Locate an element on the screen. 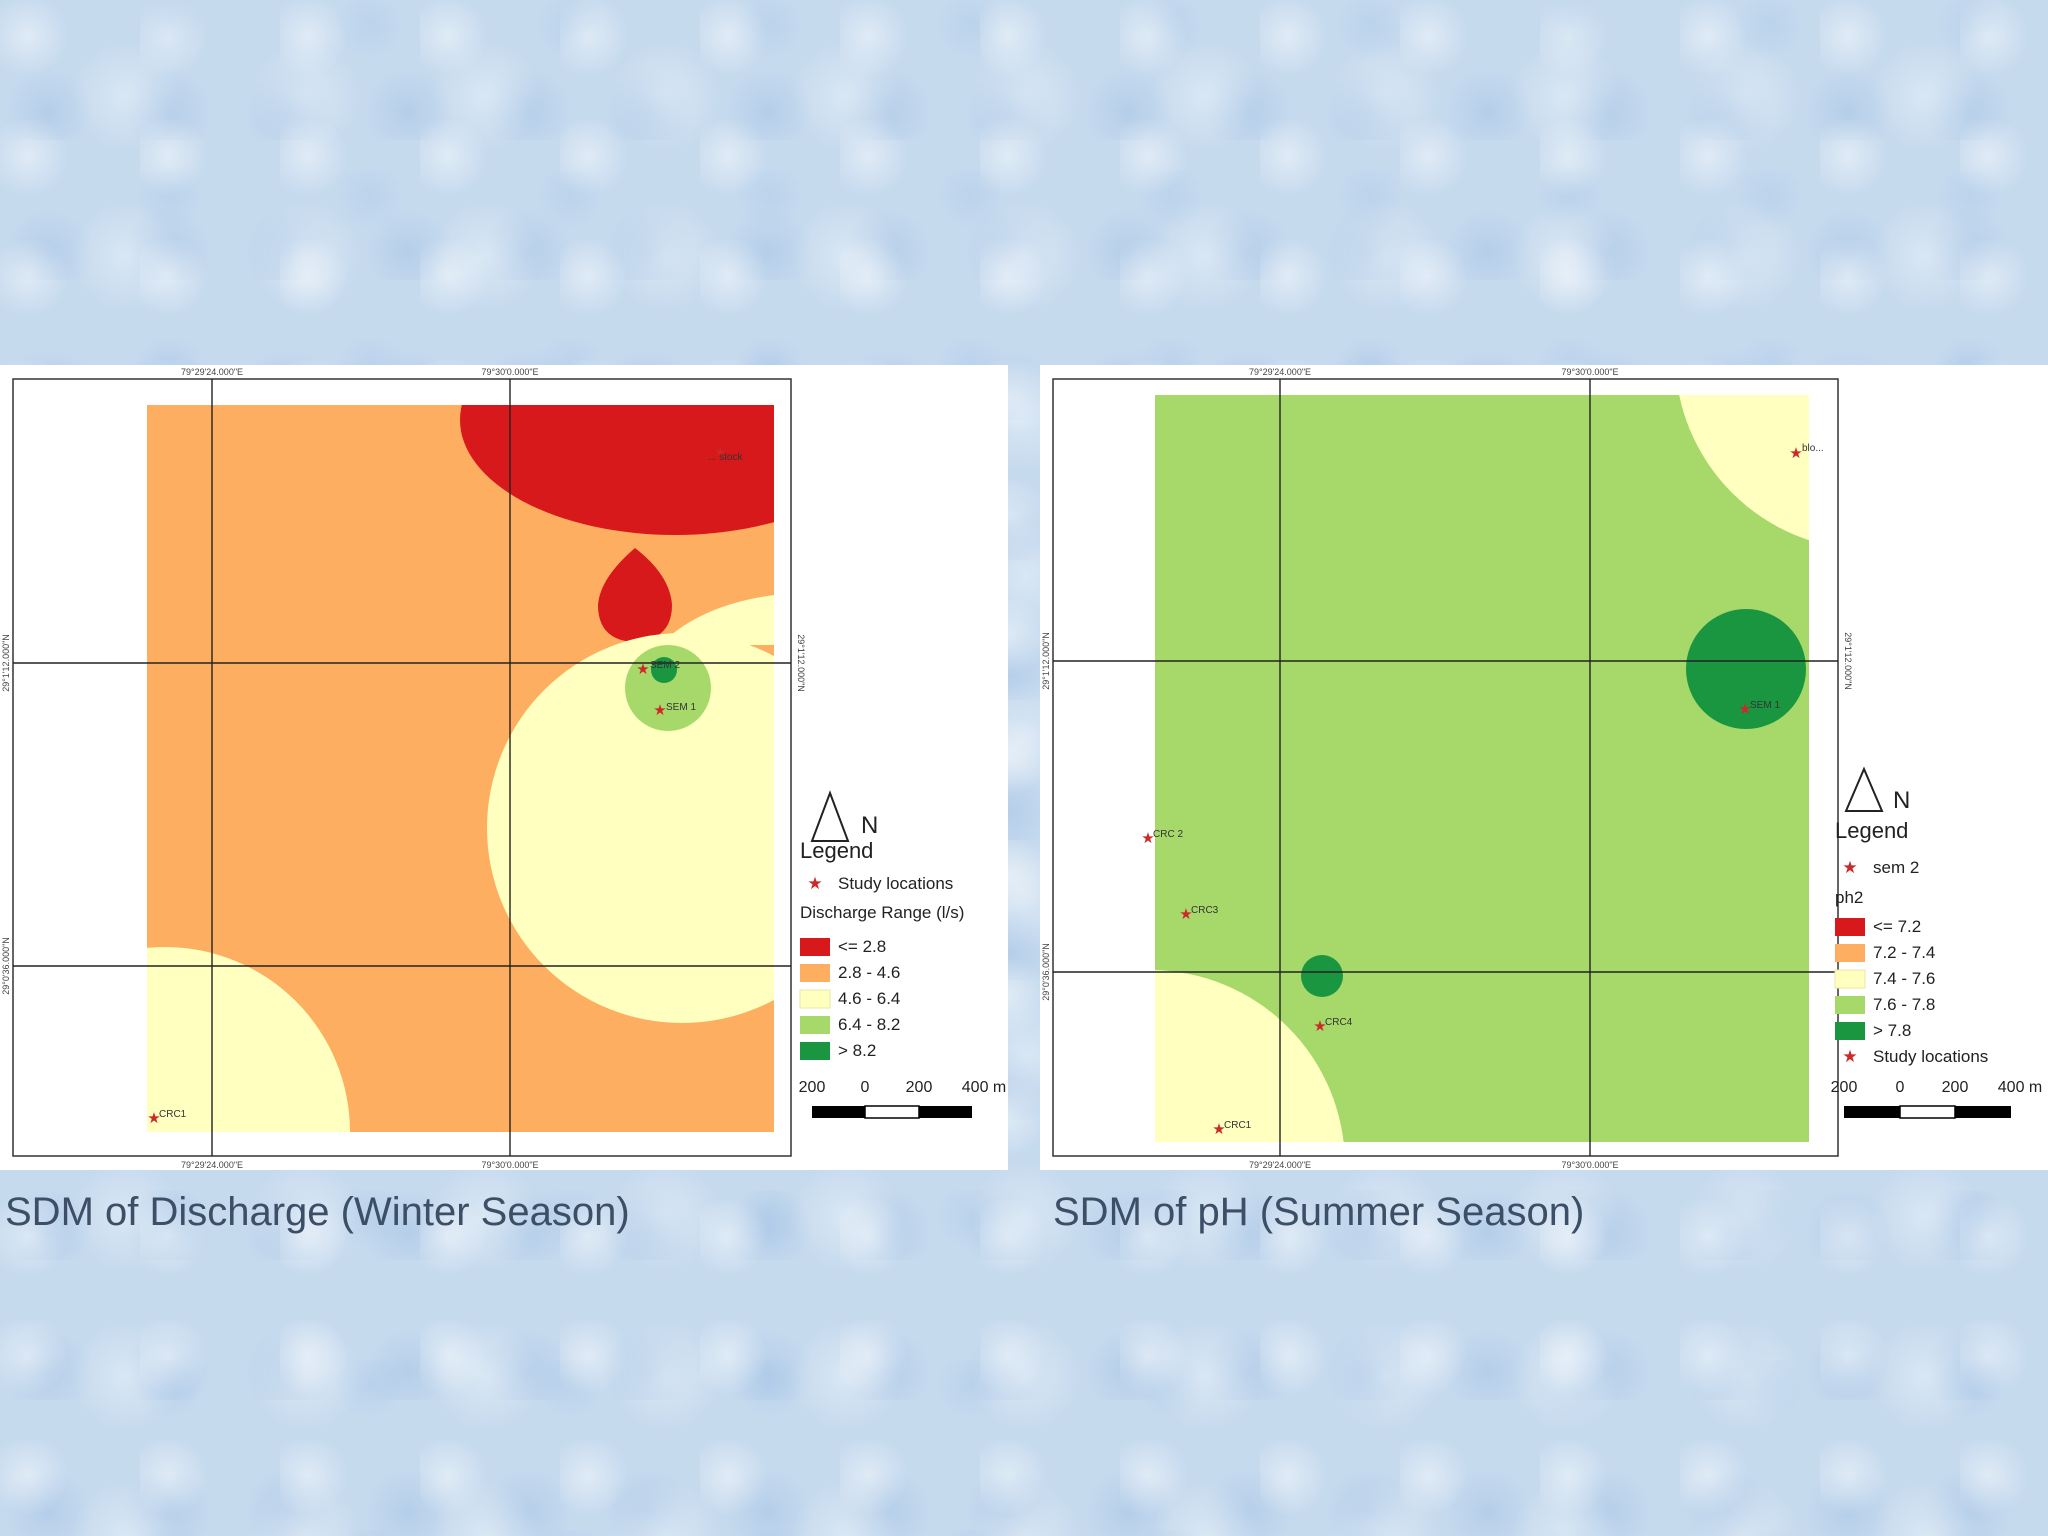  svg-text: 7.2 - 7.4 is located at coordinates (1904, 952).